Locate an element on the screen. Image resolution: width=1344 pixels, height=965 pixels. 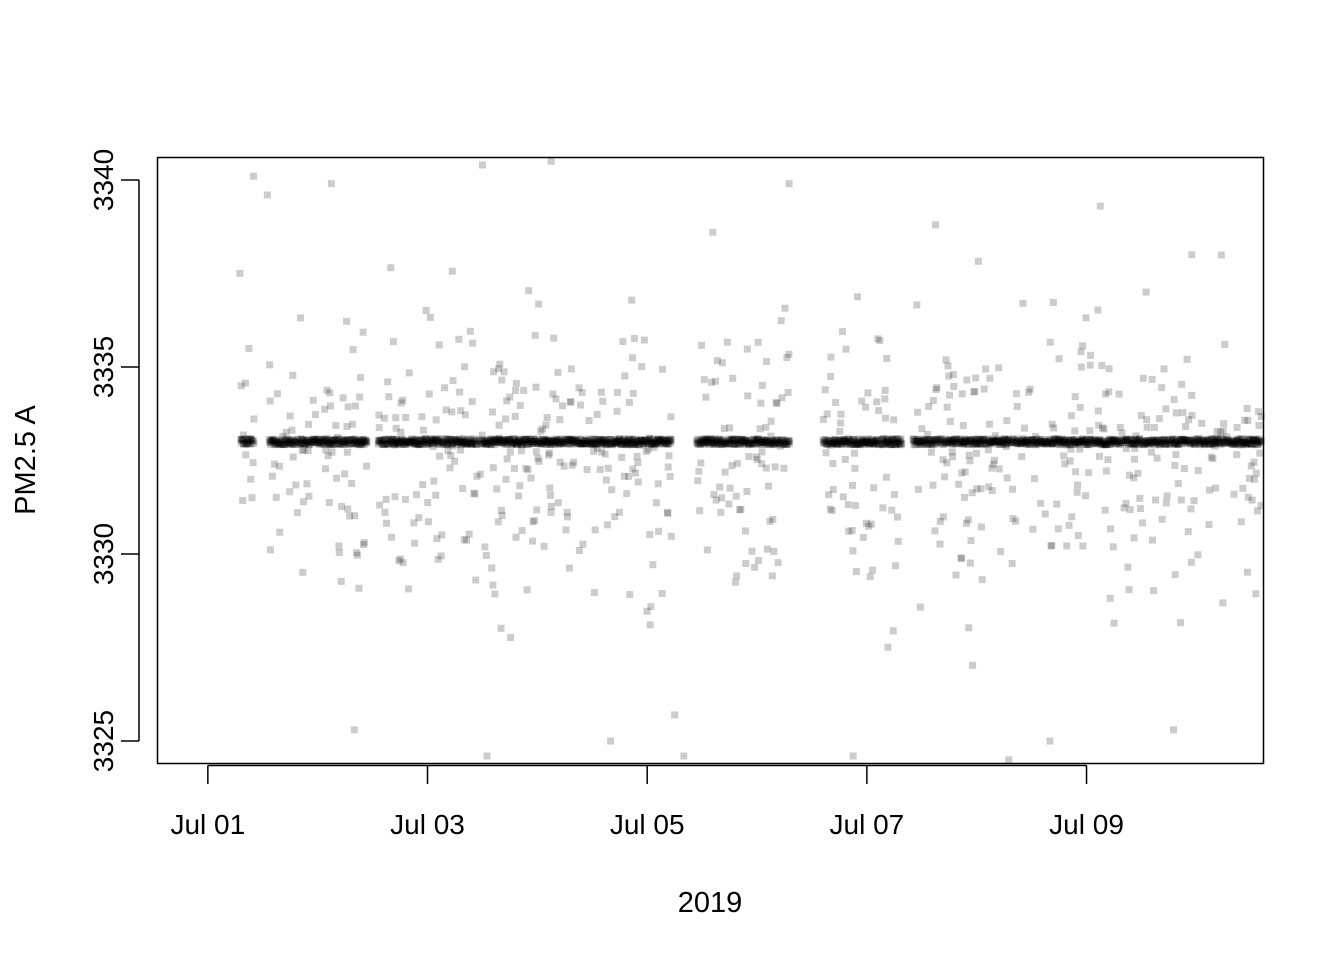
x-tick-label: Jul 03 is located at coordinates (427, 824).